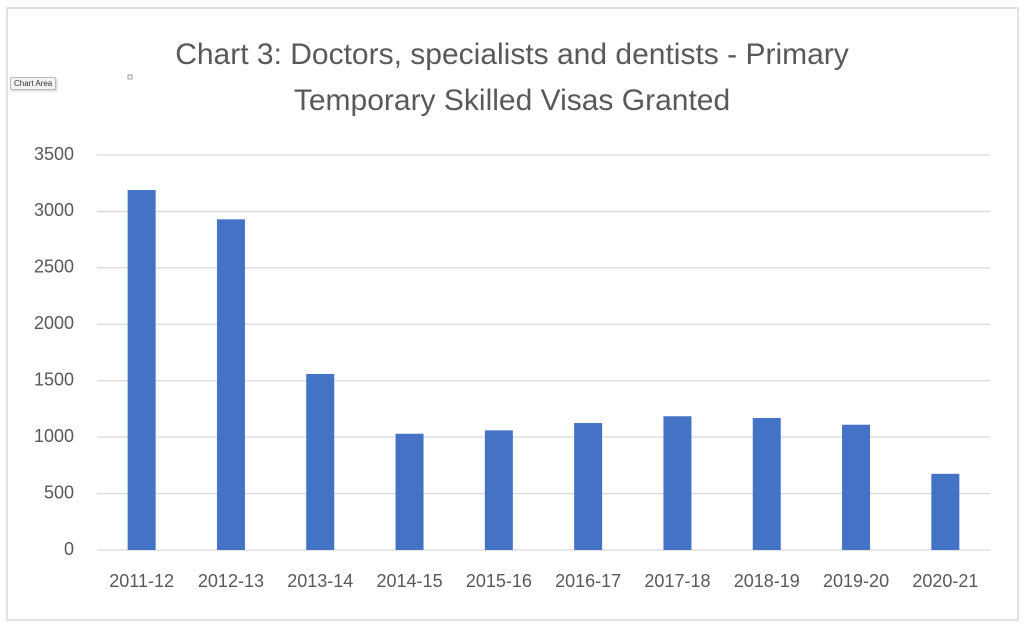  What do you see at coordinates (54, 267) in the screenshot?
I see `y-tick-label: 2500` at bounding box center [54, 267].